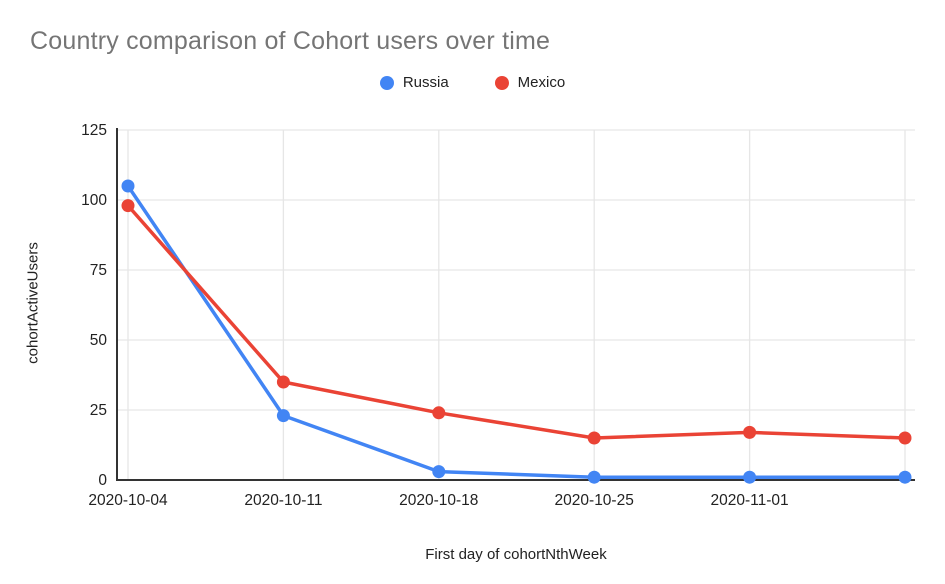 The height and width of the screenshot is (584, 945). Describe the element at coordinates (438, 500) in the screenshot. I see `x-tick-label: 2020-10-18` at that location.